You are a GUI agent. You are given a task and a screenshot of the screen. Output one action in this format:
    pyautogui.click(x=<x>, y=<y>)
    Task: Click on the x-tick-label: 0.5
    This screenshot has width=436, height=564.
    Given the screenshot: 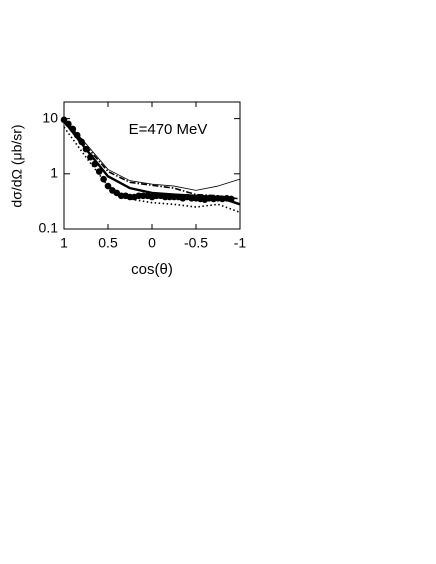 What is the action you would take?
    pyautogui.click(x=108, y=243)
    